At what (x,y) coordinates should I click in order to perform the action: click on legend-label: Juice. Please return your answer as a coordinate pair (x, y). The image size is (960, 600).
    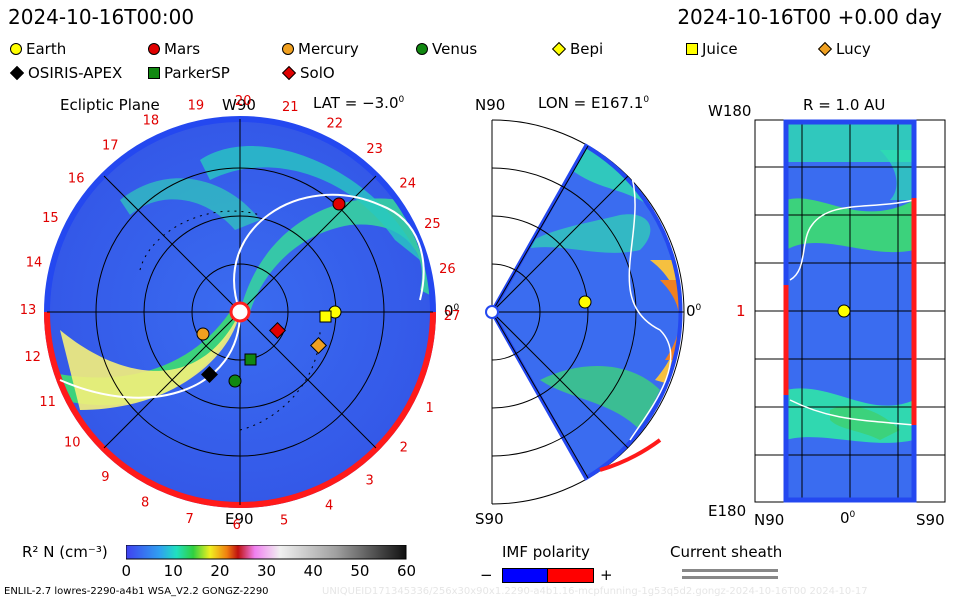
    Looking at the image, I should click on (720, 49).